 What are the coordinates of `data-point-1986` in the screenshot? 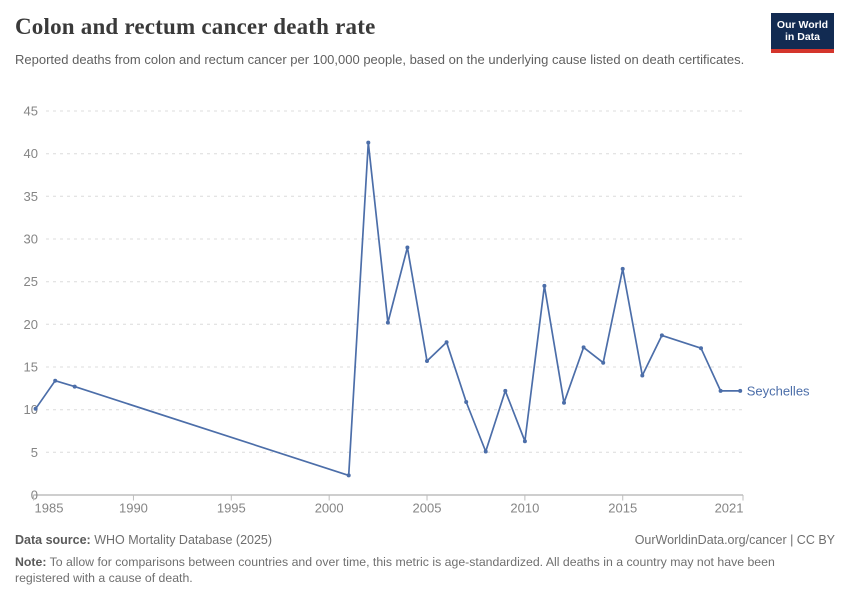 It's located at (55, 380).